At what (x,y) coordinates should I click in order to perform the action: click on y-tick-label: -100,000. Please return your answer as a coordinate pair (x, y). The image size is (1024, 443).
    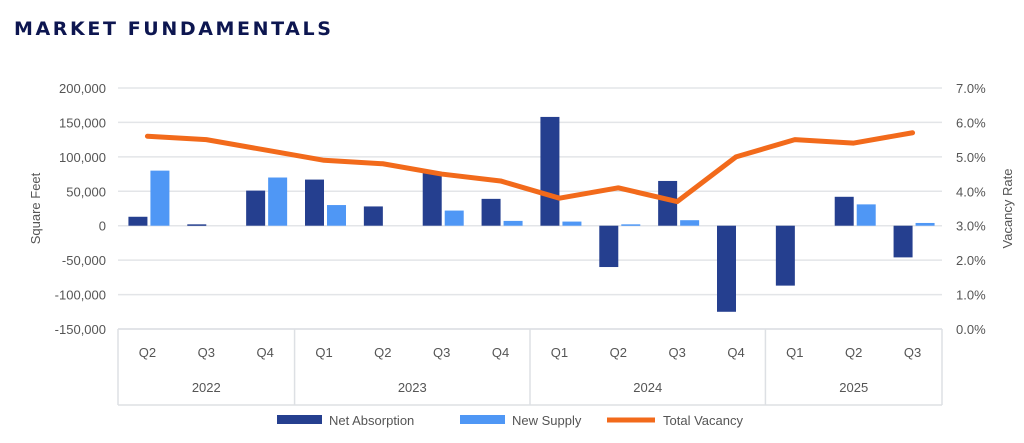
    Looking at the image, I should click on (80, 295).